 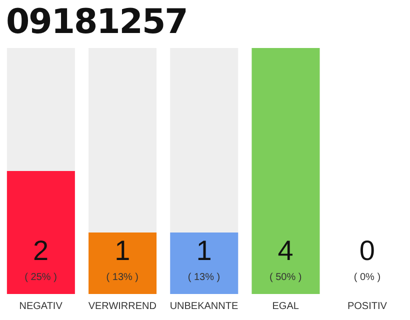 I want to click on data-label: 4, so click(x=286, y=250).